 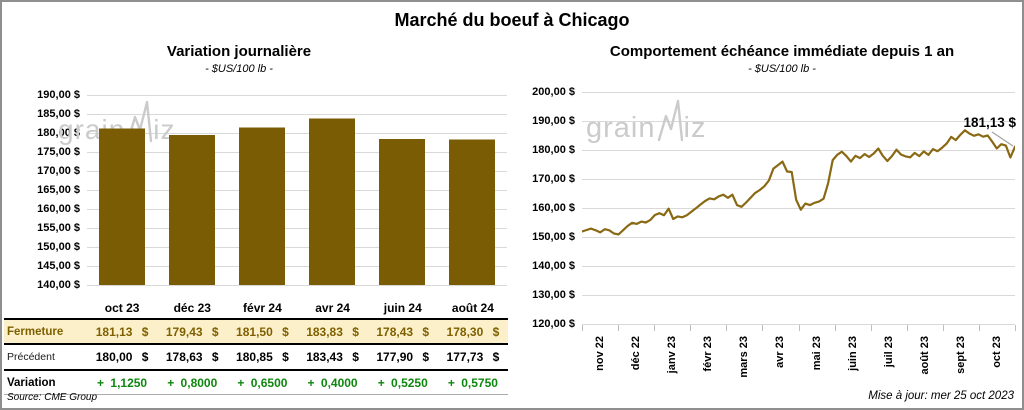 What do you see at coordinates (941, 396) in the screenshot?
I see `update-note: Mise à jour: mer 25 oct 2023` at bounding box center [941, 396].